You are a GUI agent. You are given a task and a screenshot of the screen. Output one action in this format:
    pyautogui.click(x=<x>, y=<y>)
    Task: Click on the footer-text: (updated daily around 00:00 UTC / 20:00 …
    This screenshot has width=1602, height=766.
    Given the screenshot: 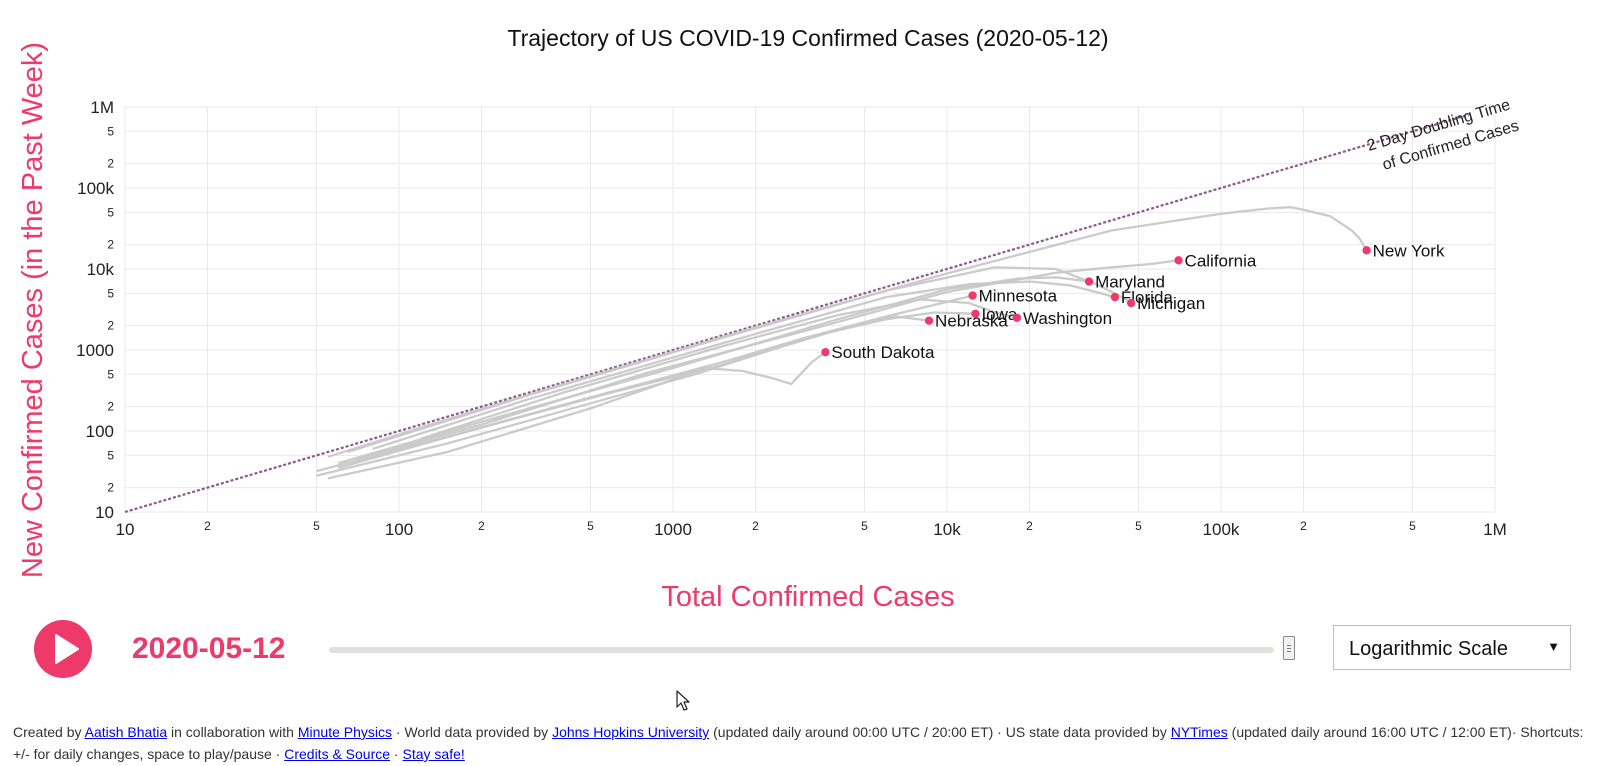 What is the action you would take?
    pyautogui.click(x=940, y=732)
    